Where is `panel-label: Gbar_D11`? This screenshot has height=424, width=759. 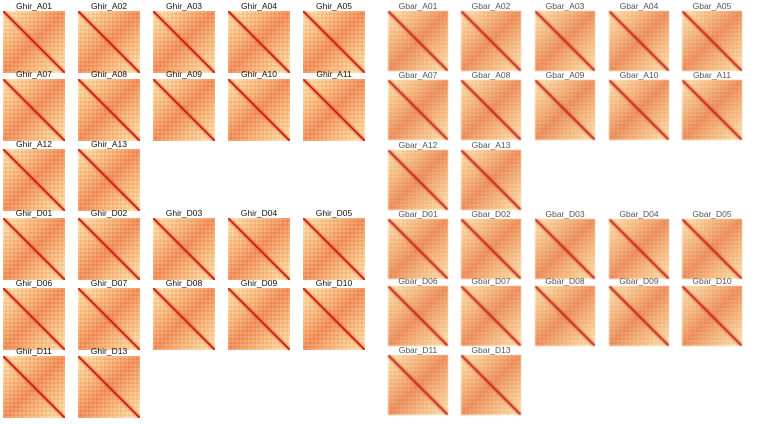
panel-label: Gbar_D11 is located at coordinates (418, 350).